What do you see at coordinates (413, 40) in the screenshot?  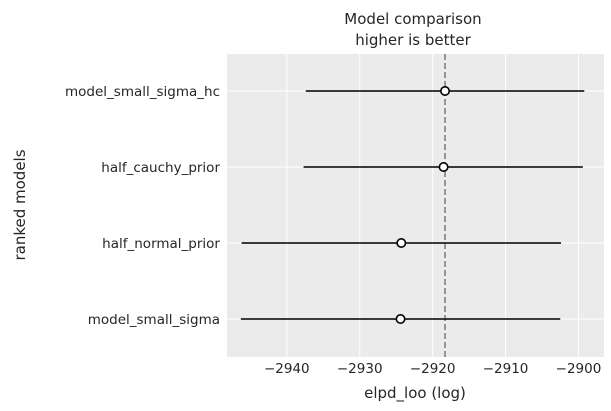 I see `chart-title-line-2: higher is better` at bounding box center [413, 40].